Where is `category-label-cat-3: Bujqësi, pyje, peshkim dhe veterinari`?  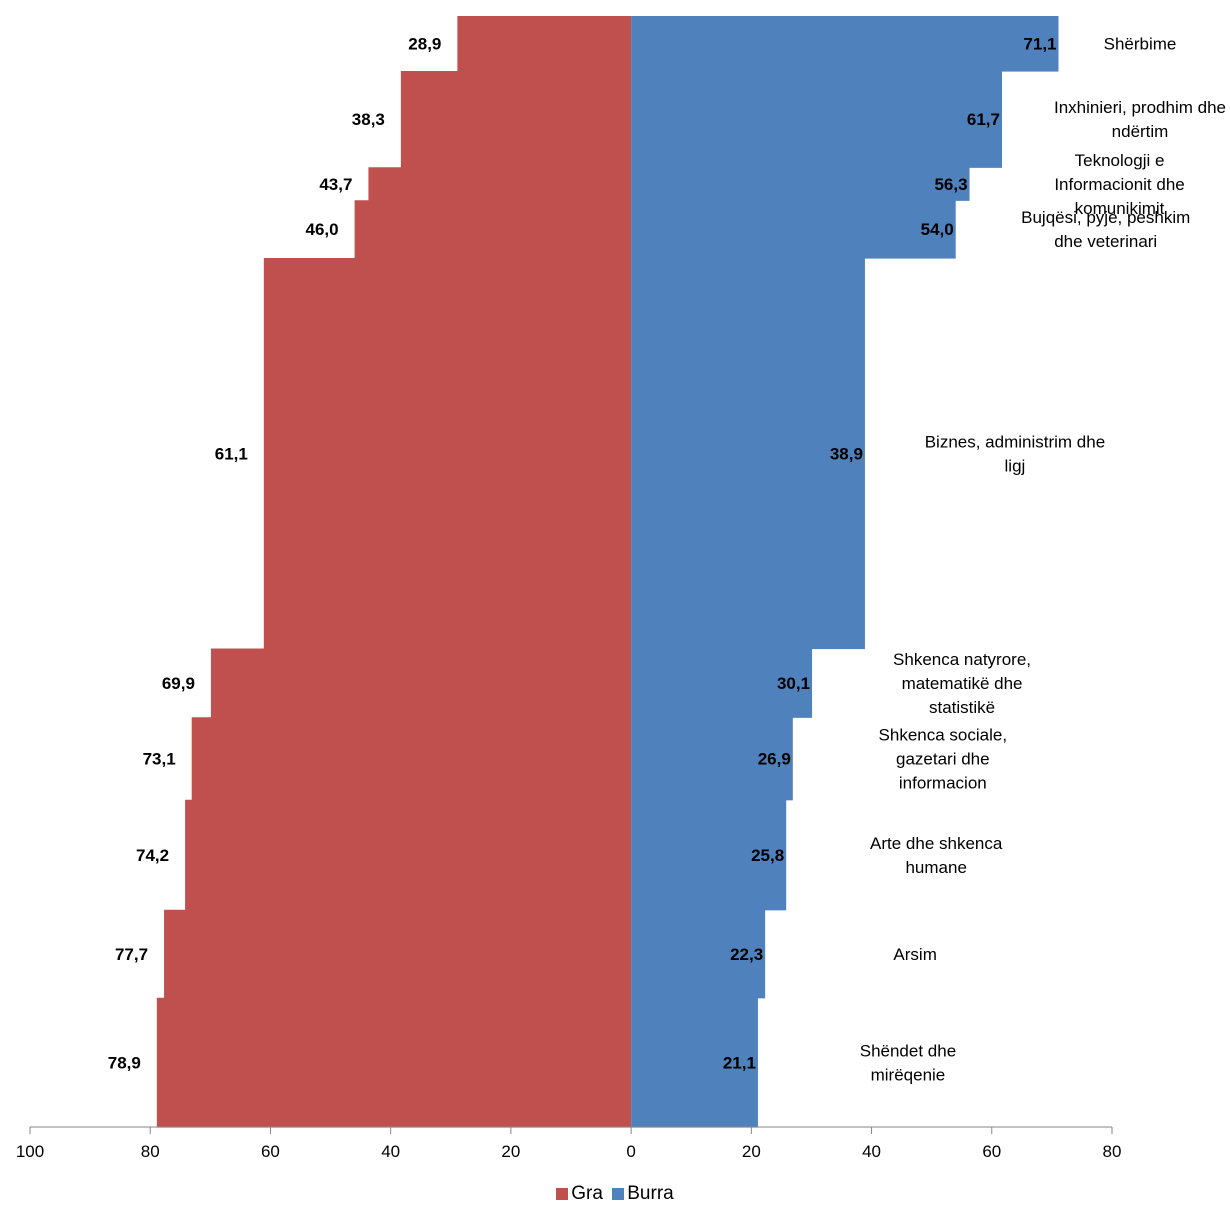 category-label-cat-3: Bujqësi, pyje, peshkim dhe veterinari is located at coordinates (1105, 229).